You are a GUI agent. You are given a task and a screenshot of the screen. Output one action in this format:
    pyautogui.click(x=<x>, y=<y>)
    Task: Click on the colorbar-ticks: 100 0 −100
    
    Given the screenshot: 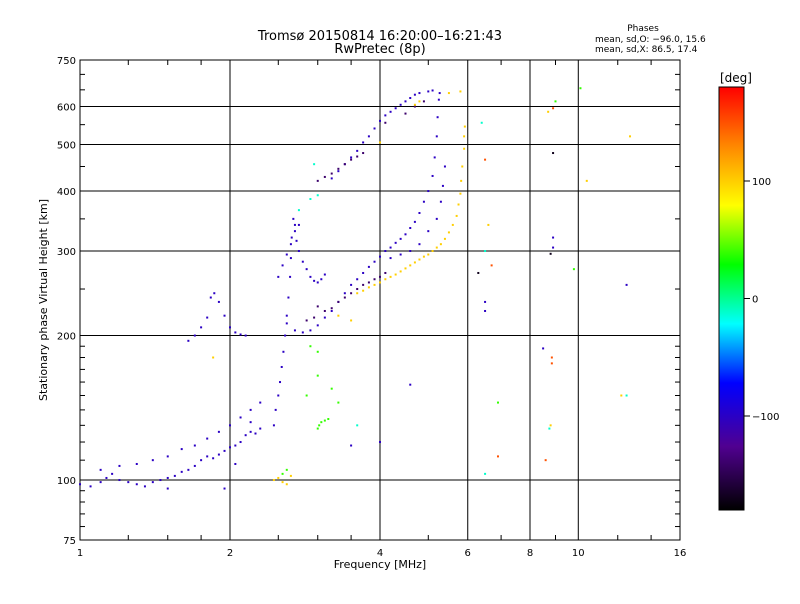 What is the action you would take?
    pyautogui.click(x=761, y=300)
    